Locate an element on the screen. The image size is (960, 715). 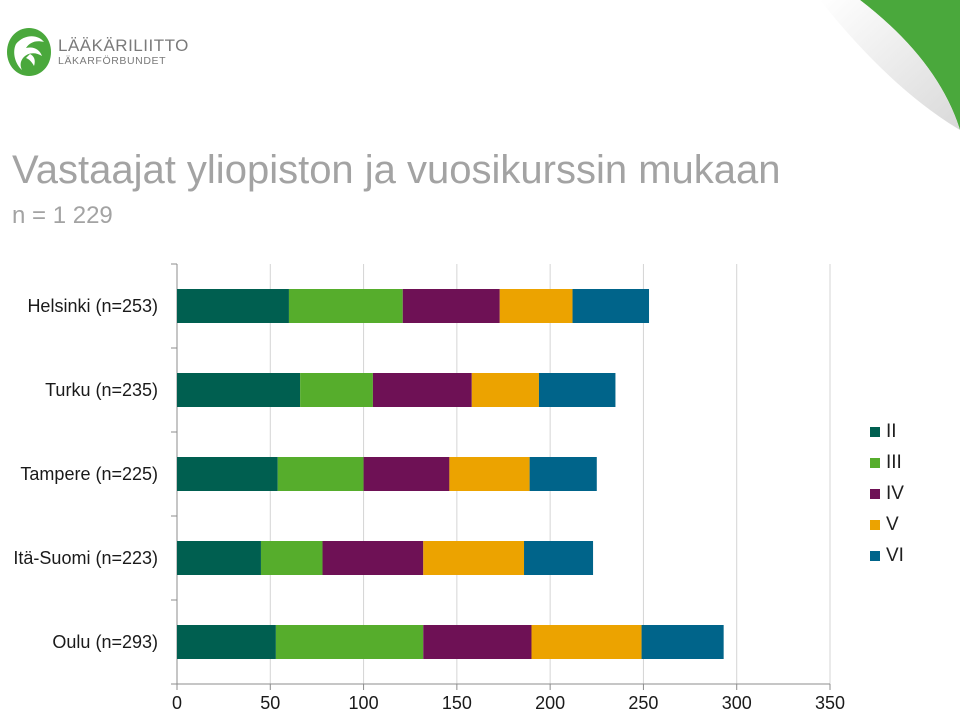
category-label-oulu: Oulu (n=293) is located at coordinates (105, 642).